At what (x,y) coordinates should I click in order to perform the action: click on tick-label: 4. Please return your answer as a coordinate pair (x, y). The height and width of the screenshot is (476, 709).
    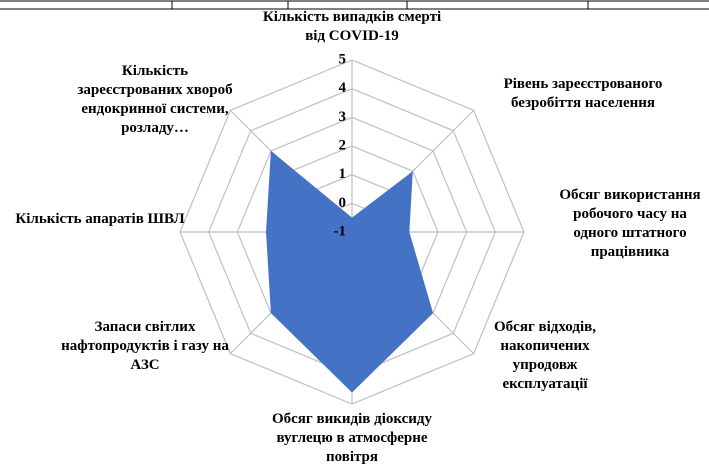
    Looking at the image, I should click on (343, 88).